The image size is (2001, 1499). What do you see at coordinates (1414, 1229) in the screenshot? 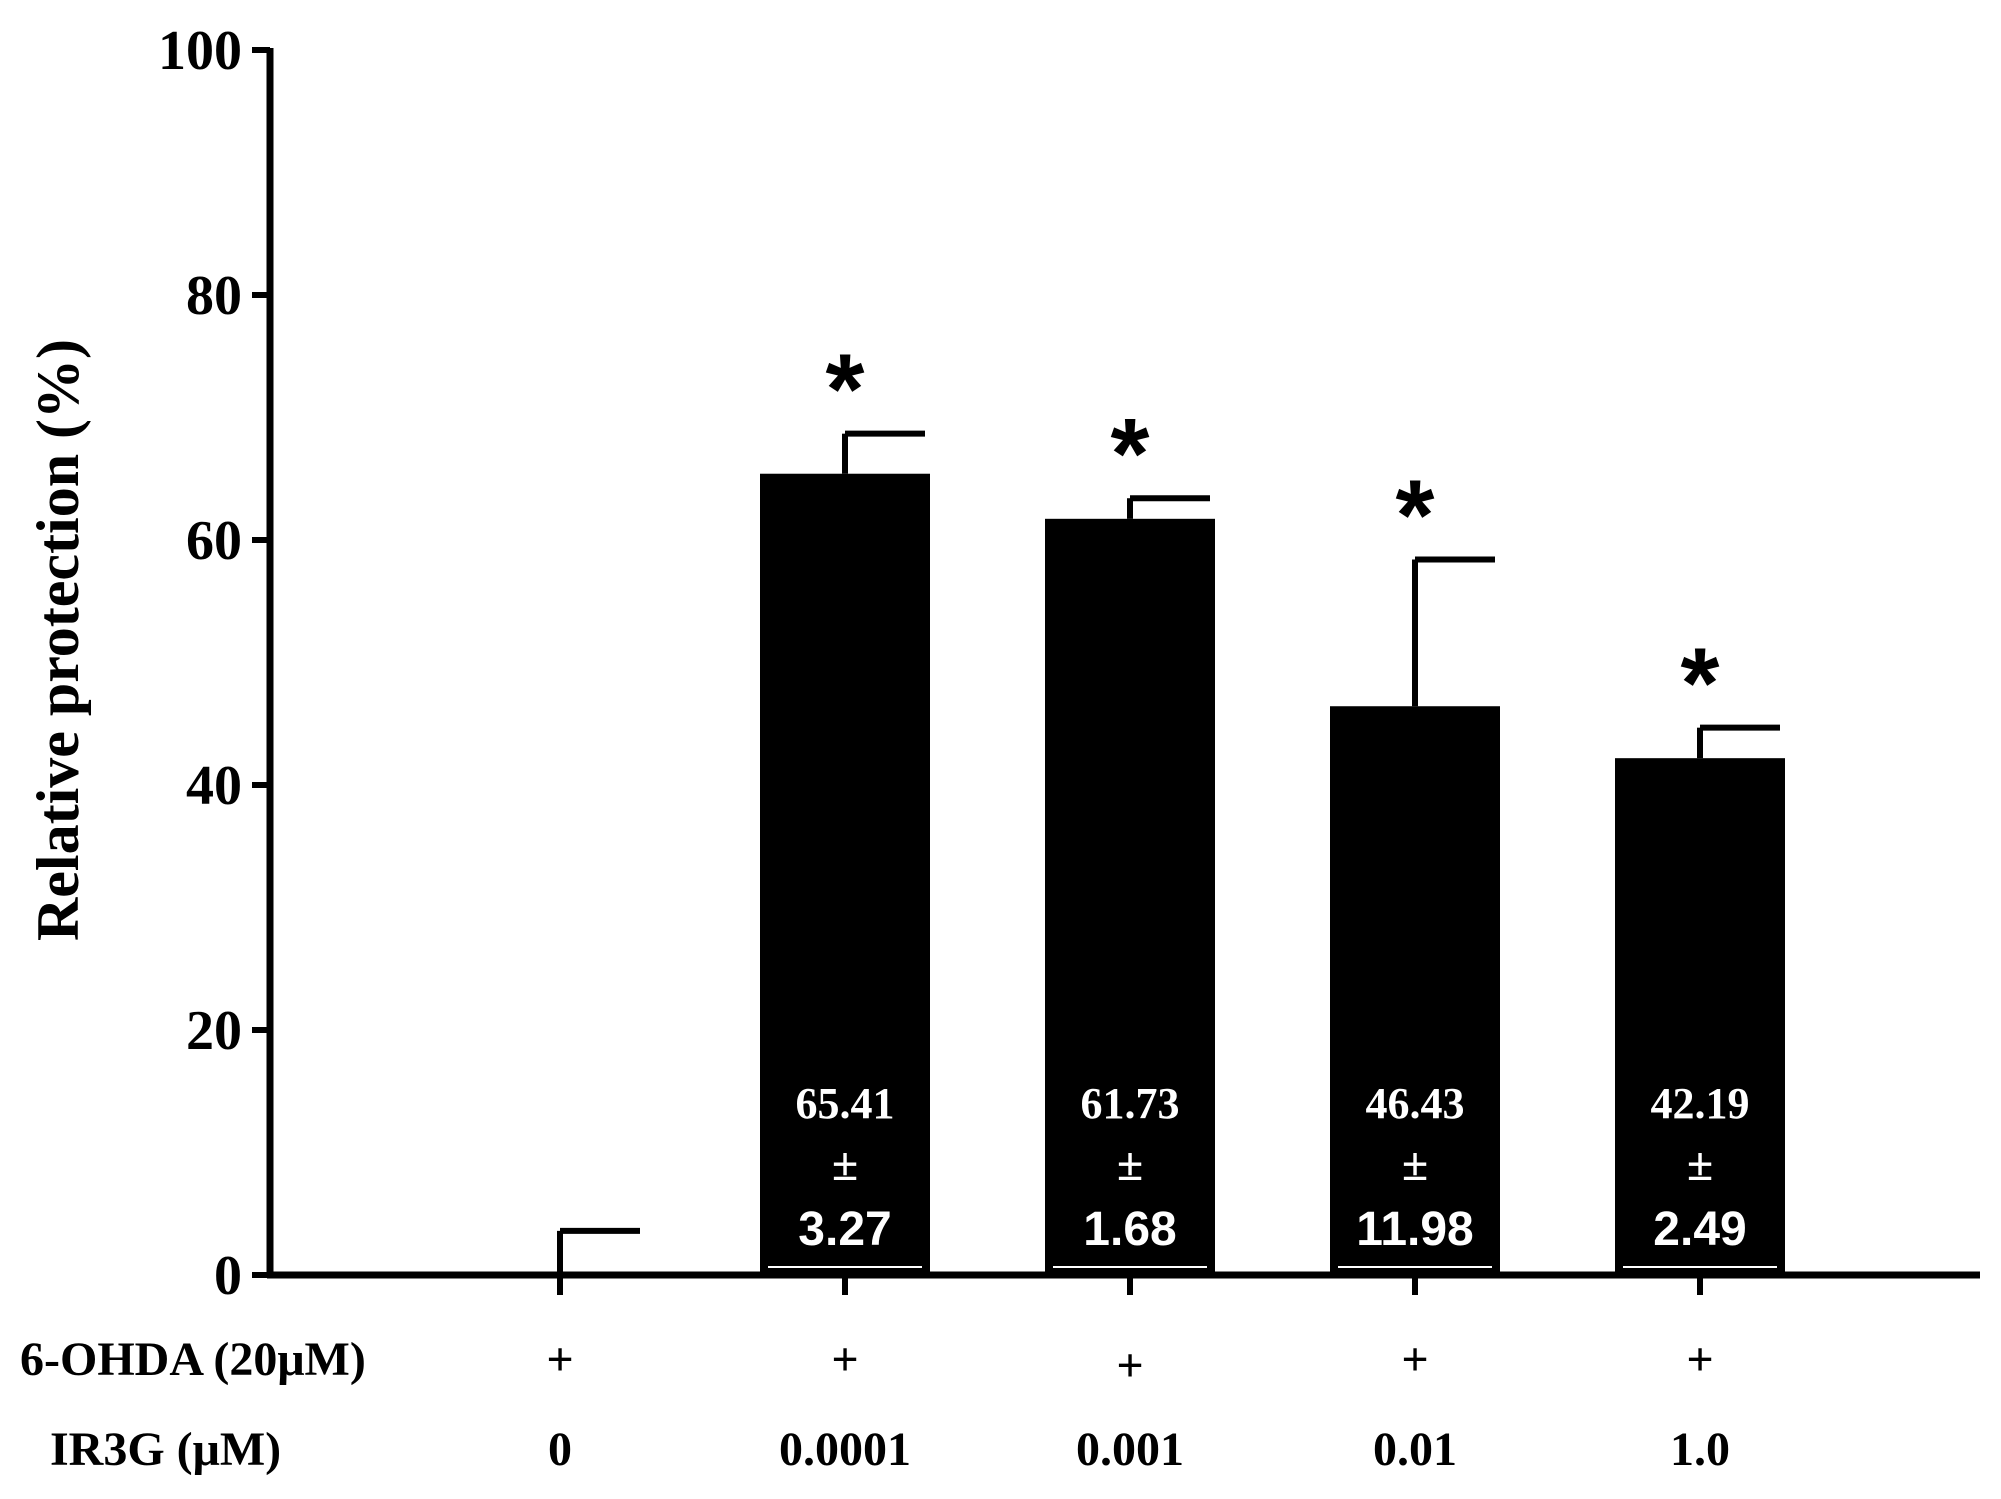
I see `bar-value-sd: 11.98` at bounding box center [1414, 1229].